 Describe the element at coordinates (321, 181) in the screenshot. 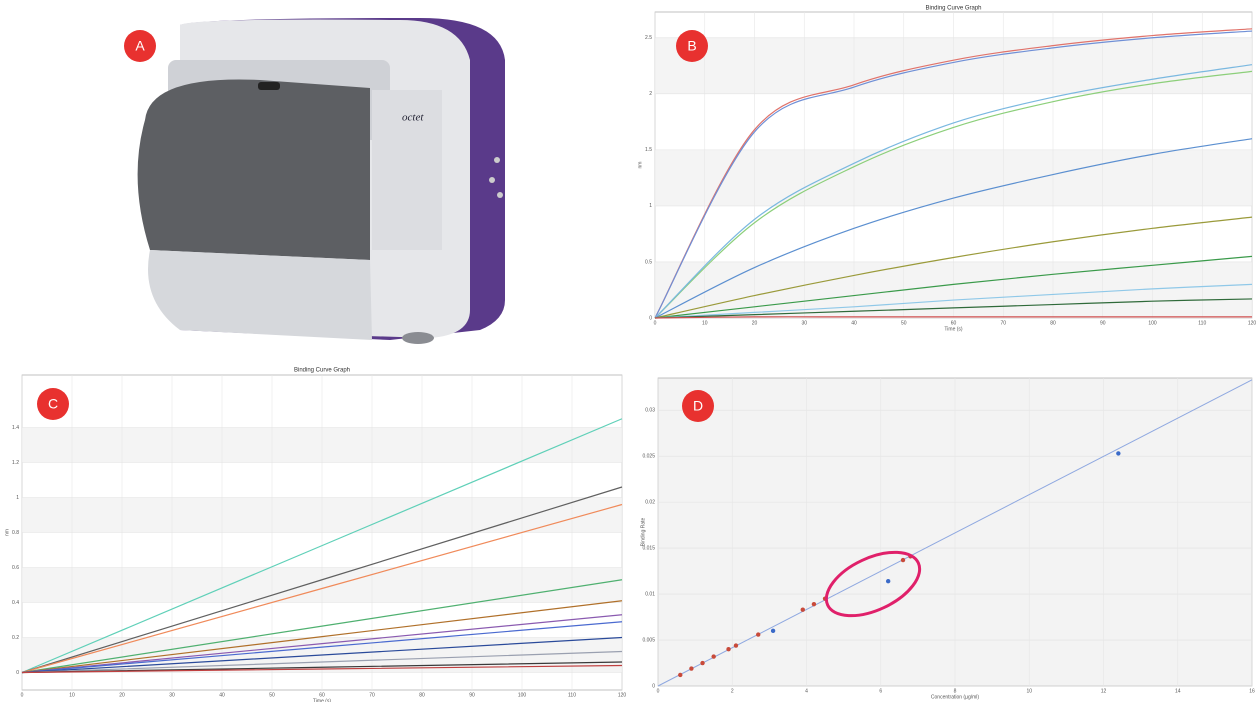

I see `instrument-photo: octet` at that location.